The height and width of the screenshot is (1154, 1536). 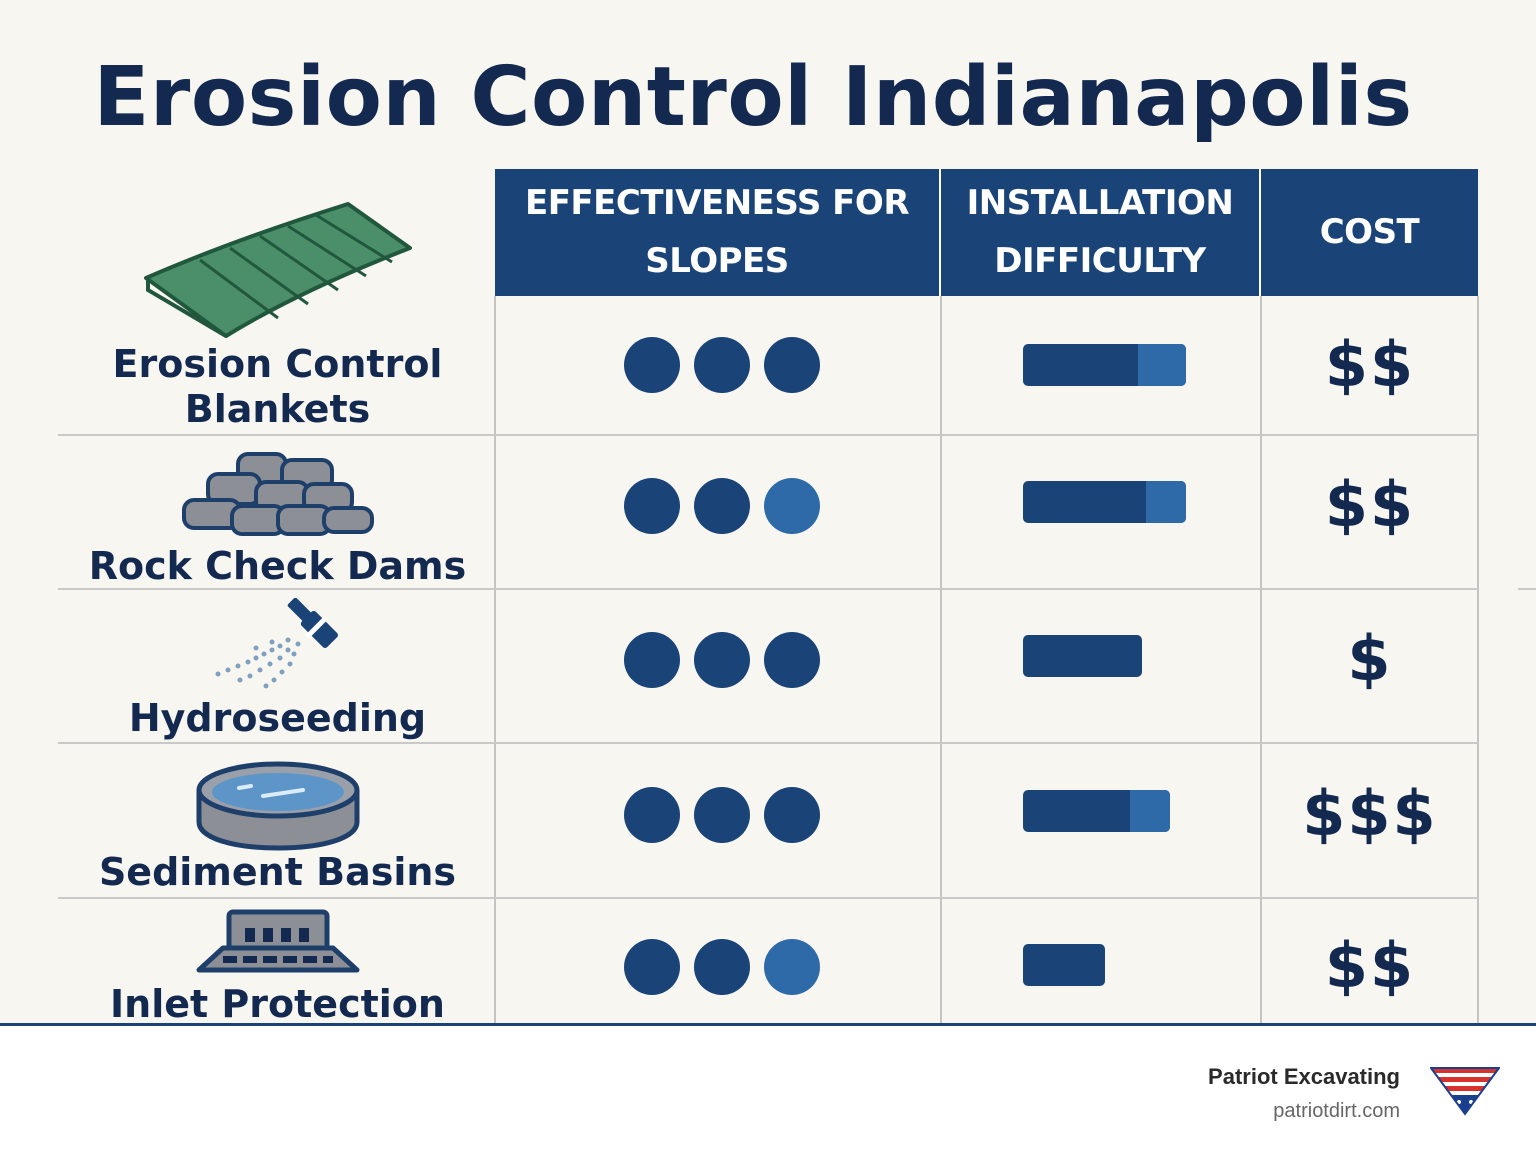 I want to click on rock-pile-icon, so click(x=277, y=493).